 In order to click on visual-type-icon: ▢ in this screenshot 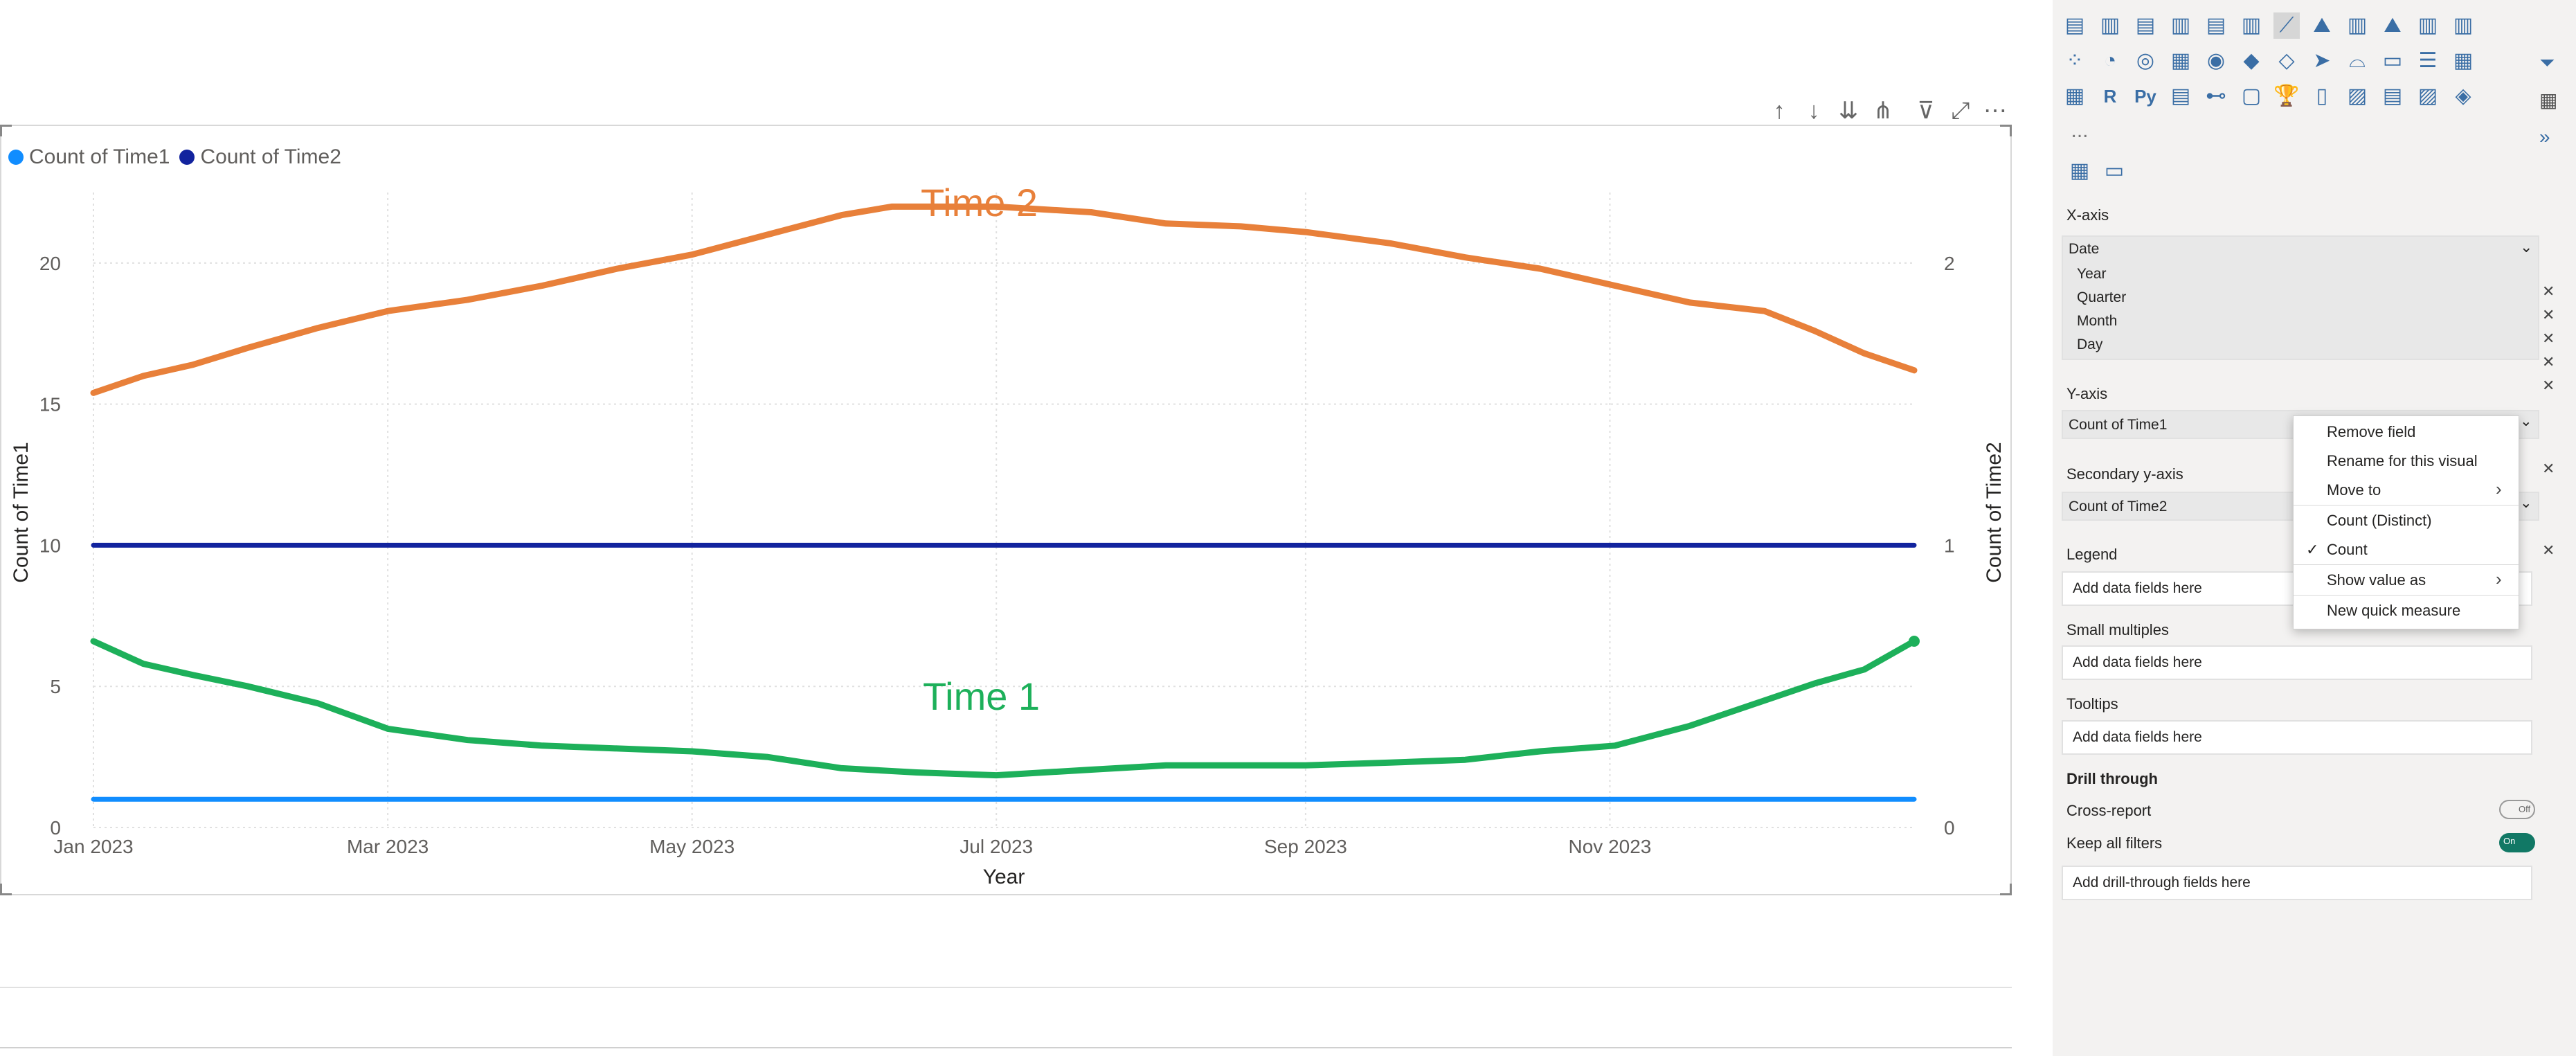, I will do `click(2251, 96)`.